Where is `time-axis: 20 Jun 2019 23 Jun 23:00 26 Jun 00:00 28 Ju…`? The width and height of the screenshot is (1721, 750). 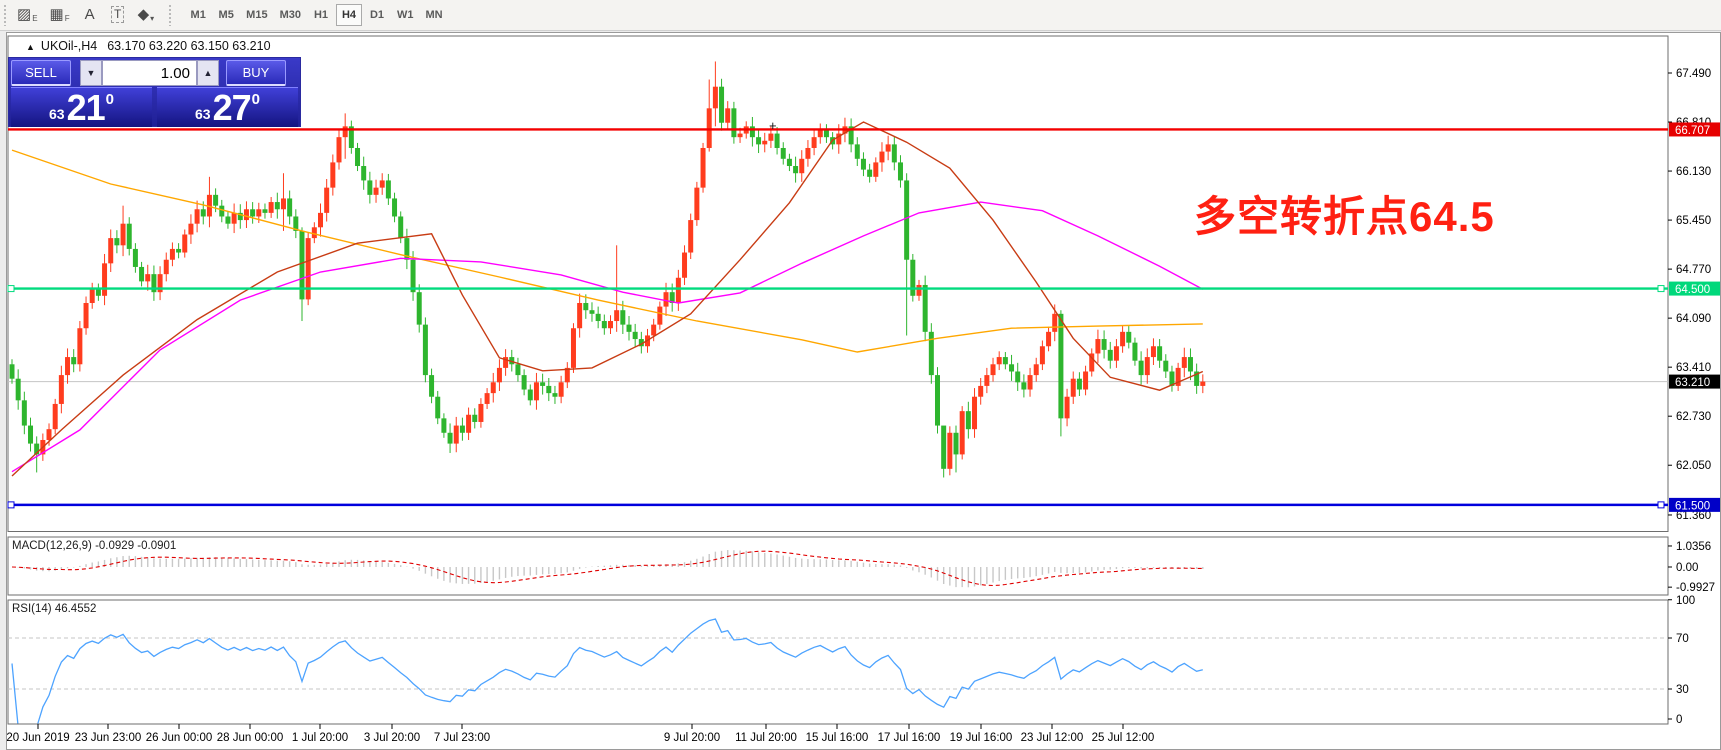
time-axis: 20 Jun 2019 23 Jun 23:00 26 Jun 00:00 28 Ju… is located at coordinates (580, 734).